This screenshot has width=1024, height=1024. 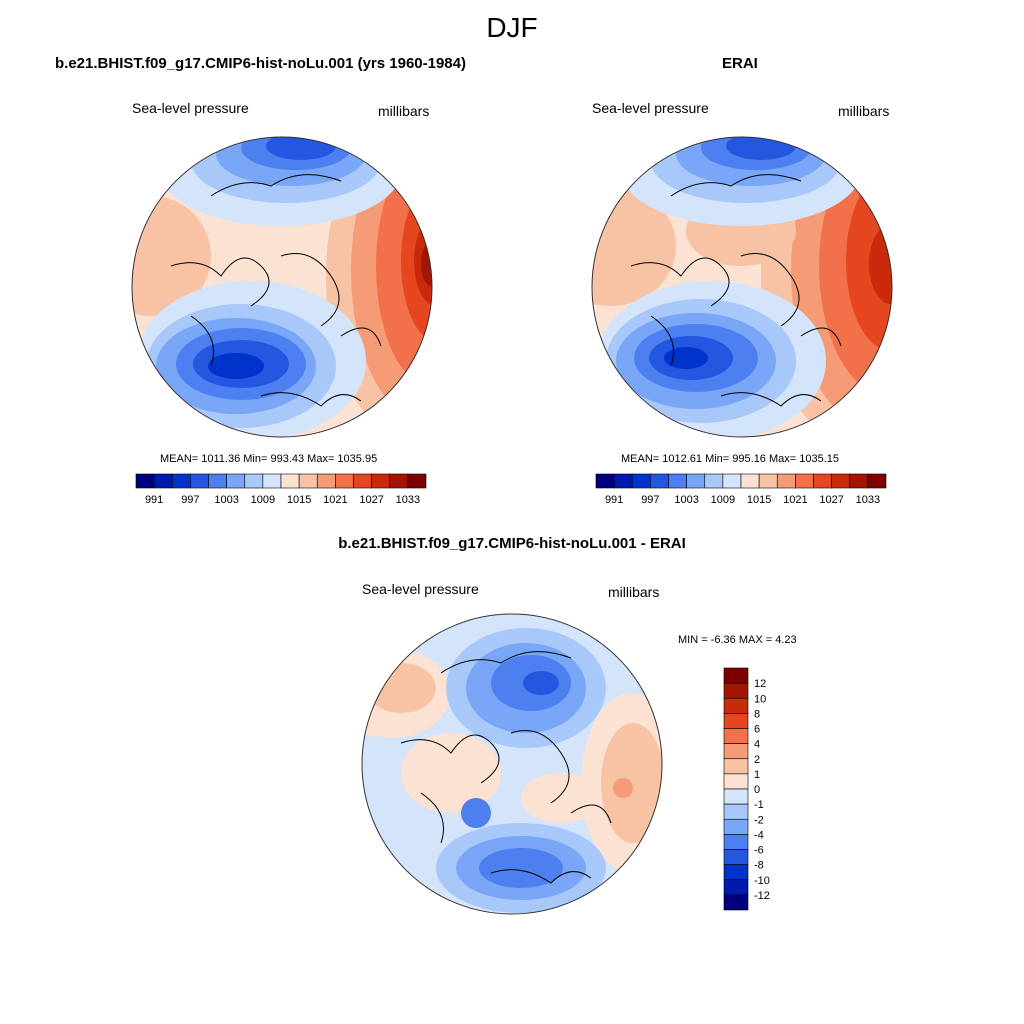 I want to click on obs-colorbar: 991 997 1003 1009 1015 1021 1027 1033, so click(x=741, y=489).